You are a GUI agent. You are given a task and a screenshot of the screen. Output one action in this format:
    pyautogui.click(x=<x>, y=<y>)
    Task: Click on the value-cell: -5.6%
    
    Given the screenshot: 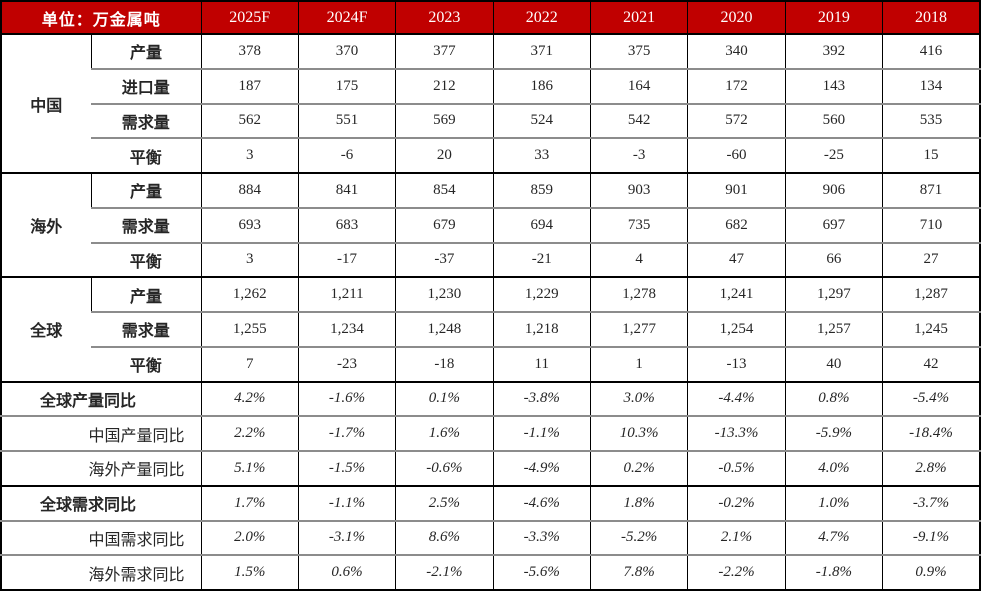 What is the action you would take?
    pyautogui.click(x=541, y=572)
    